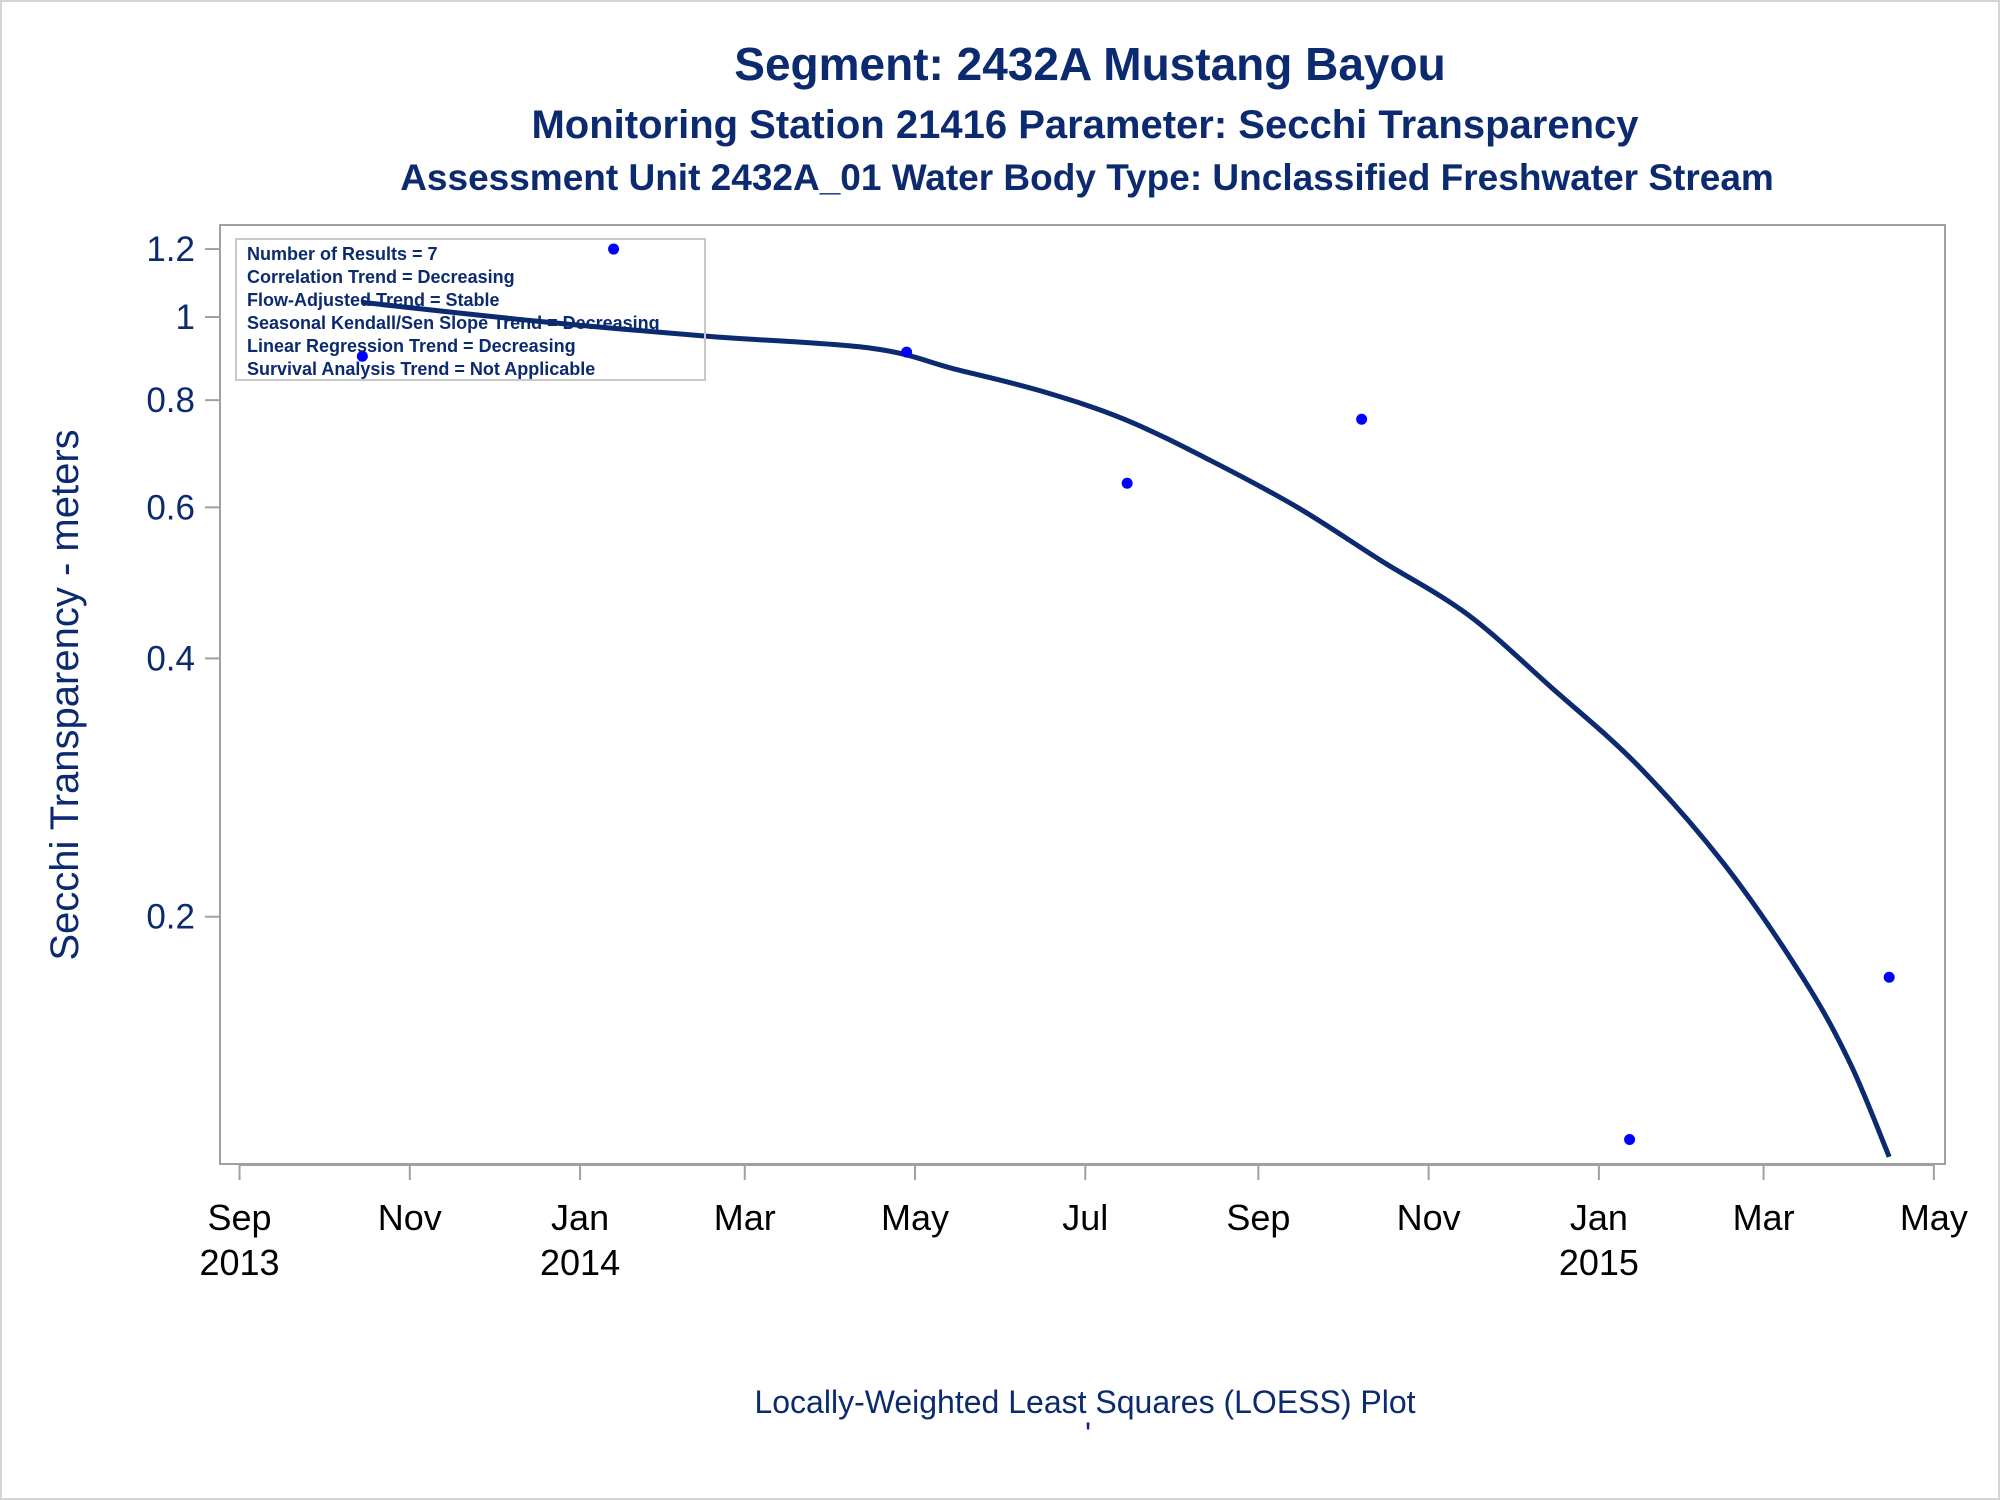  What do you see at coordinates (1088, 1434) in the screenshot?
I see `footnote-mark: '` at bounding box center [1088, 1434].